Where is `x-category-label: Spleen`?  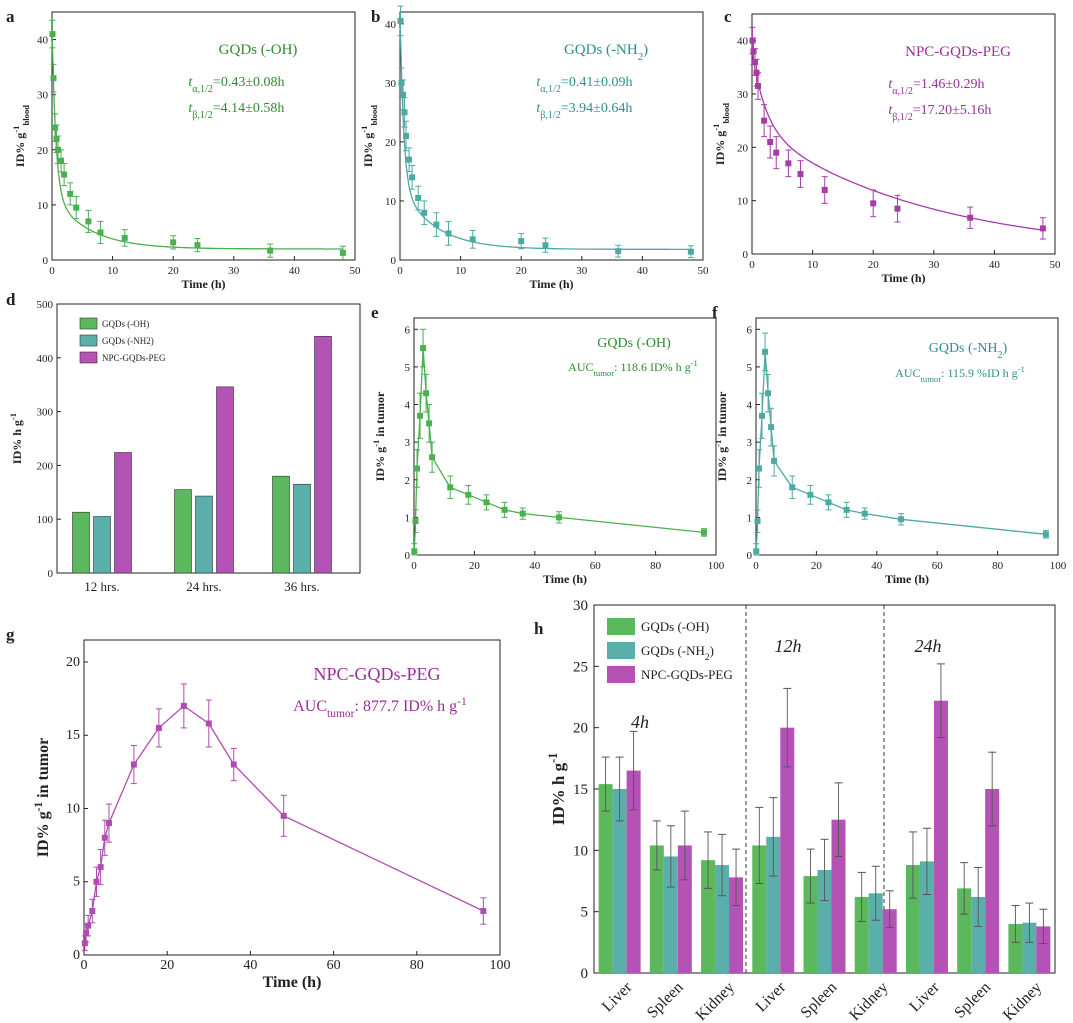 x-category-label: Spleen is located at coordinates (972, 1000).